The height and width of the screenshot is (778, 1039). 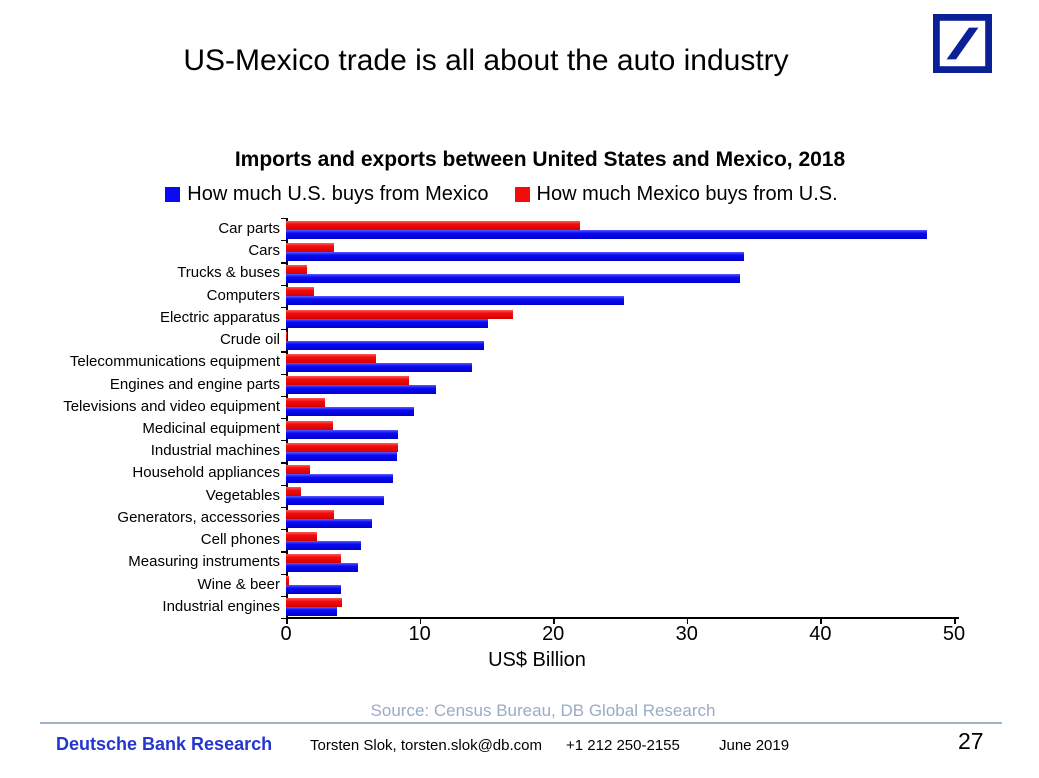 I want to click on x-axis-tick-label: 0, so click(x=286, y=634).